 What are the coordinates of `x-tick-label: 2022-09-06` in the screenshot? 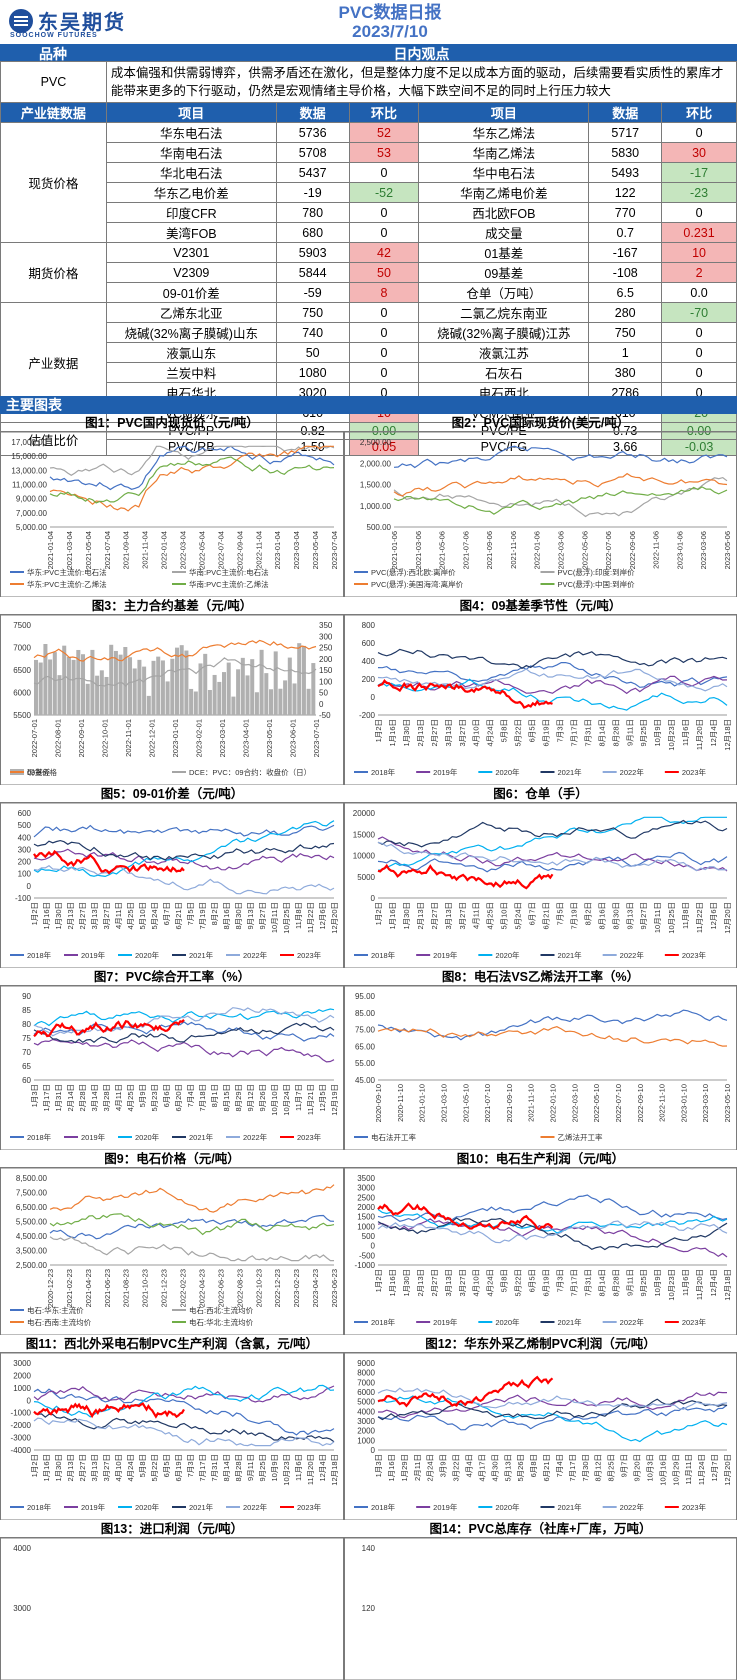 It's located at (632, 550).